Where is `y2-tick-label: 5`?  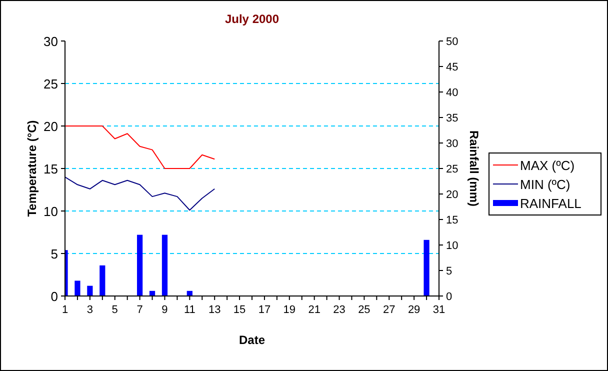 y2-tick-label: 5 is located at coordinates (449, 272).